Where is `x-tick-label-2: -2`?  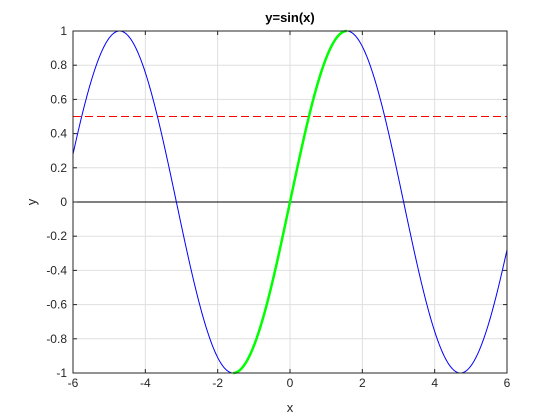
x-tick-label-2: -2 is located at coordinates (217, 383).